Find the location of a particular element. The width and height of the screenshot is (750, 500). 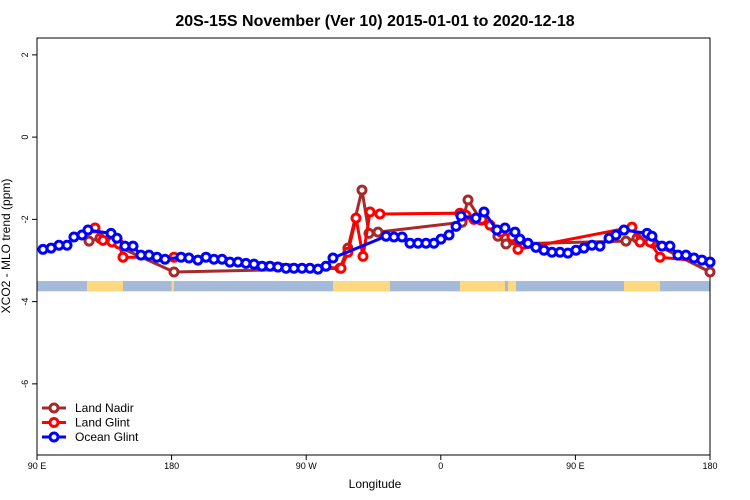

legend-label: Ocean Glint is located at coordinates (107, 437).